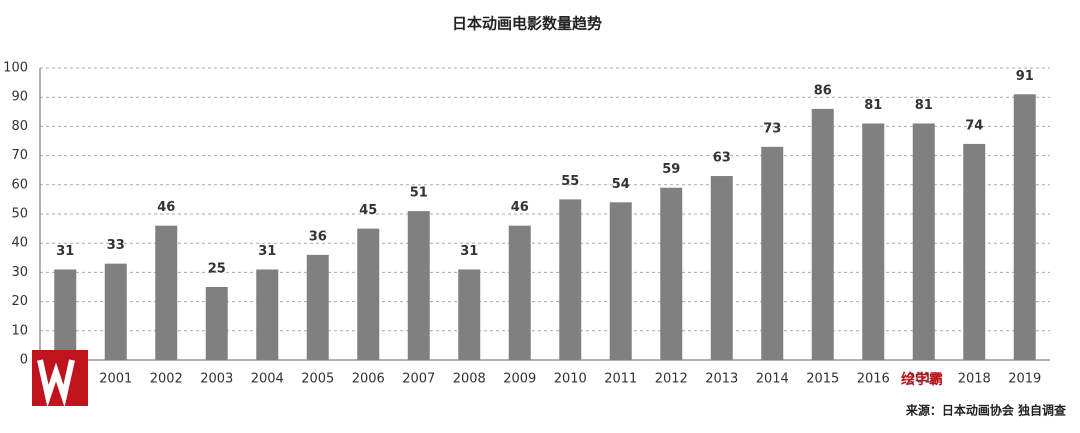 The height and width of the screenshot is (433, 1080). I want to click on value-label: 51, so click(419, 193).